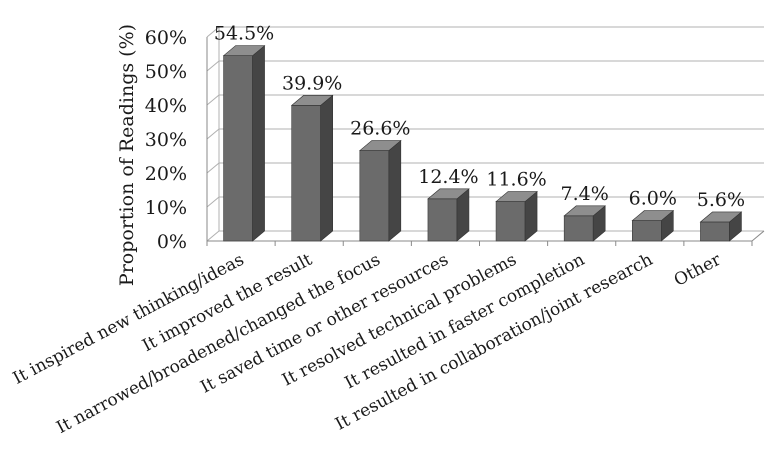  What do you see at coordinates (448, 177) in the screenshot?
I see `data-label: 12.4%` at bounding box center [448, 177].